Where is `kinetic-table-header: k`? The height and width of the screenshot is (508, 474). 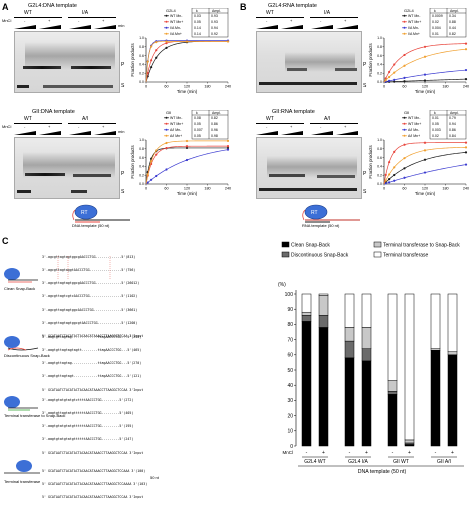
kinetic-table-header: k is located at coordinates (435, 11).